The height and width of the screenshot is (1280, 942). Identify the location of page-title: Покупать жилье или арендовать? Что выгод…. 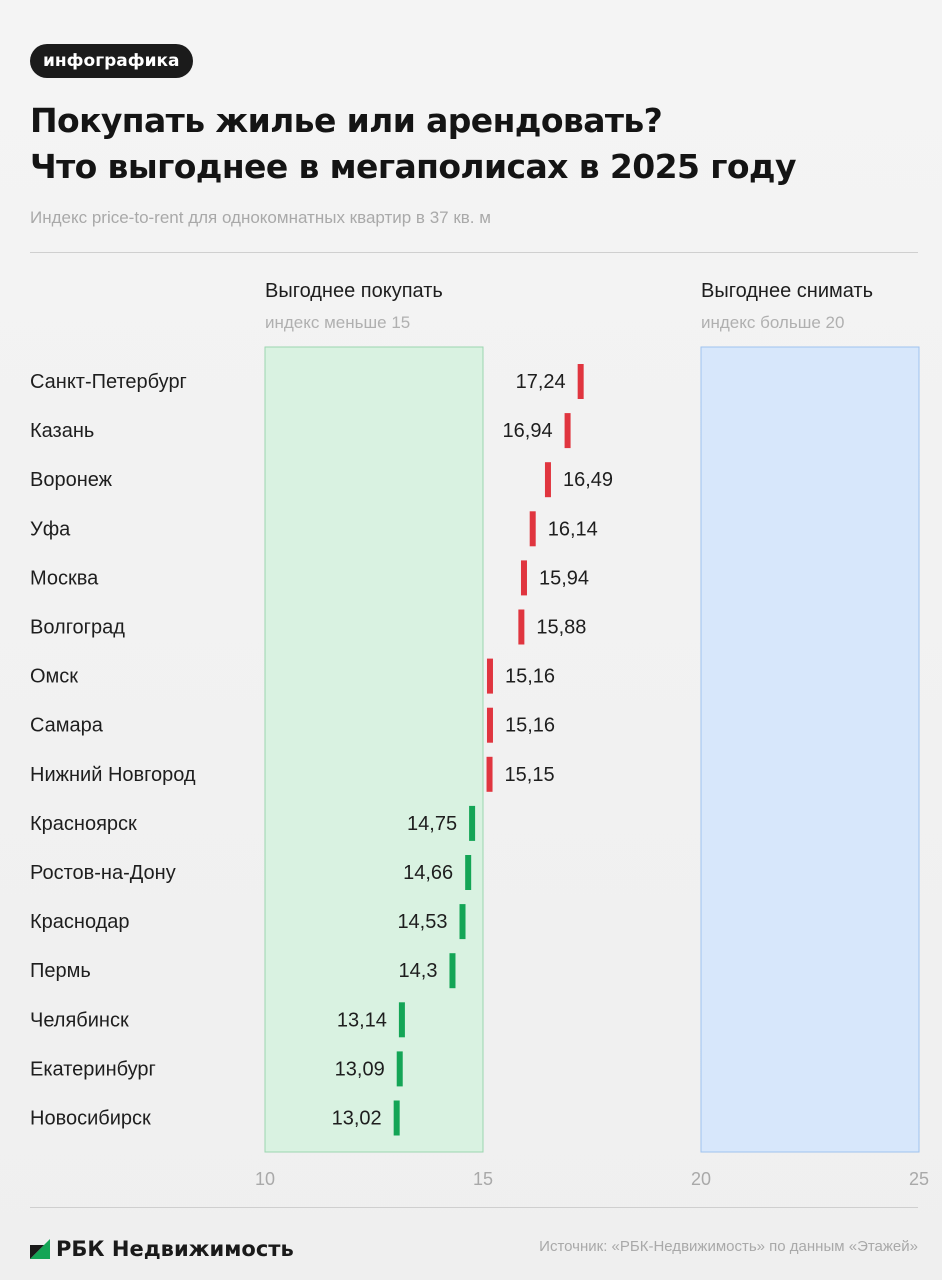
(475, 144).